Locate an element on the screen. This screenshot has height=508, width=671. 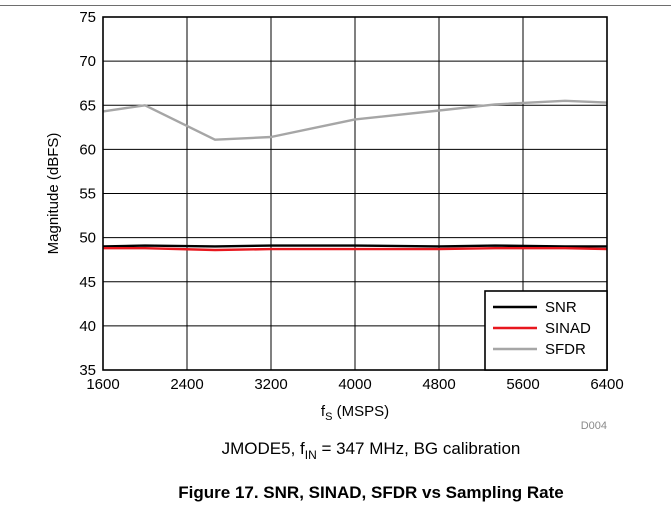
subtitle-prefix: JMODE5, f is located at coordinates (263, 448).